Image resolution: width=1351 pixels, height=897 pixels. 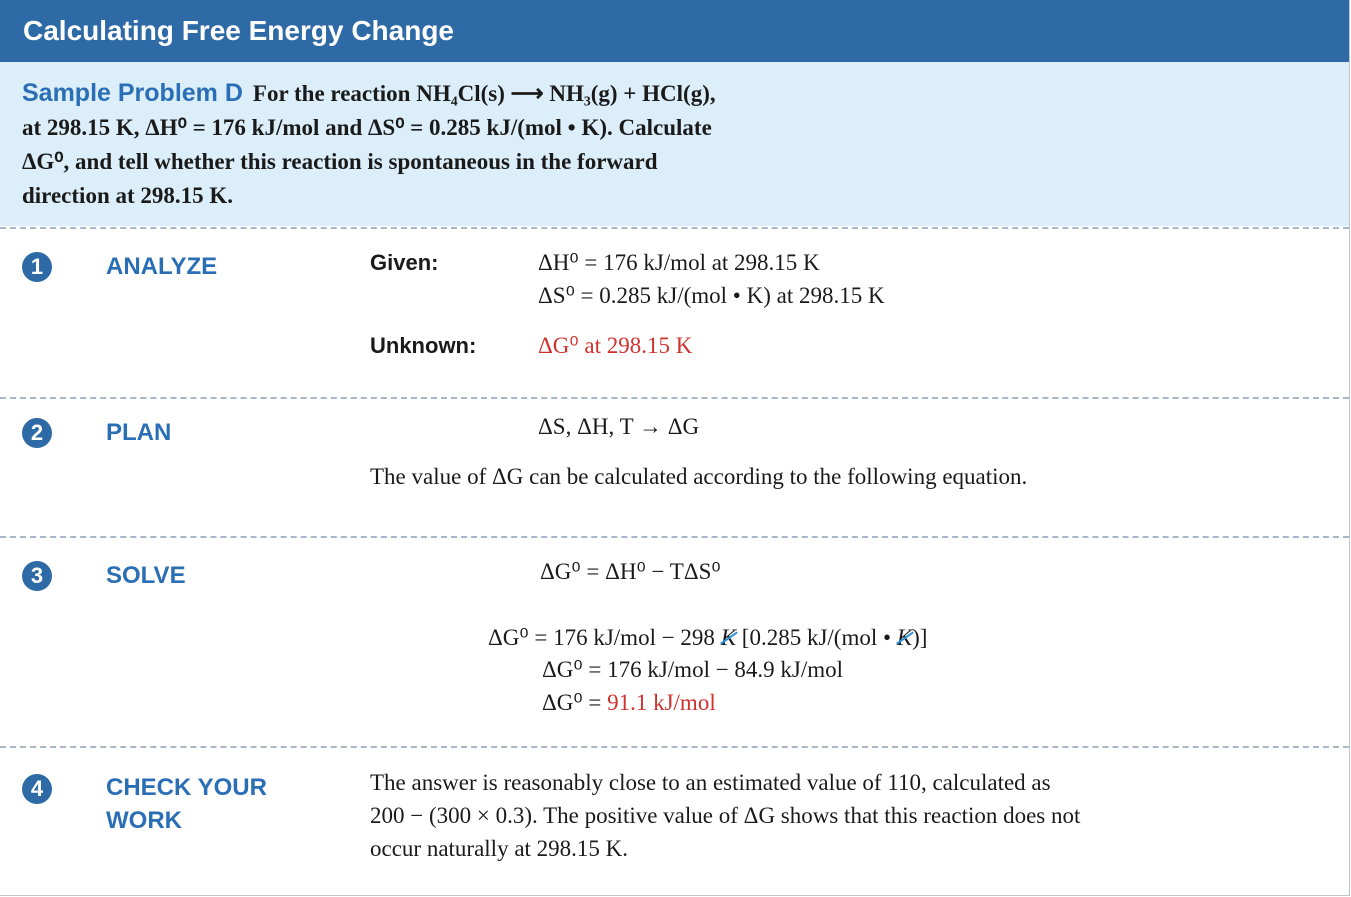 What do you see at coordinates (144, 820) in the screenshot?
I see `step-title-check-line-2: WORK` at bounding box center [144, 820].